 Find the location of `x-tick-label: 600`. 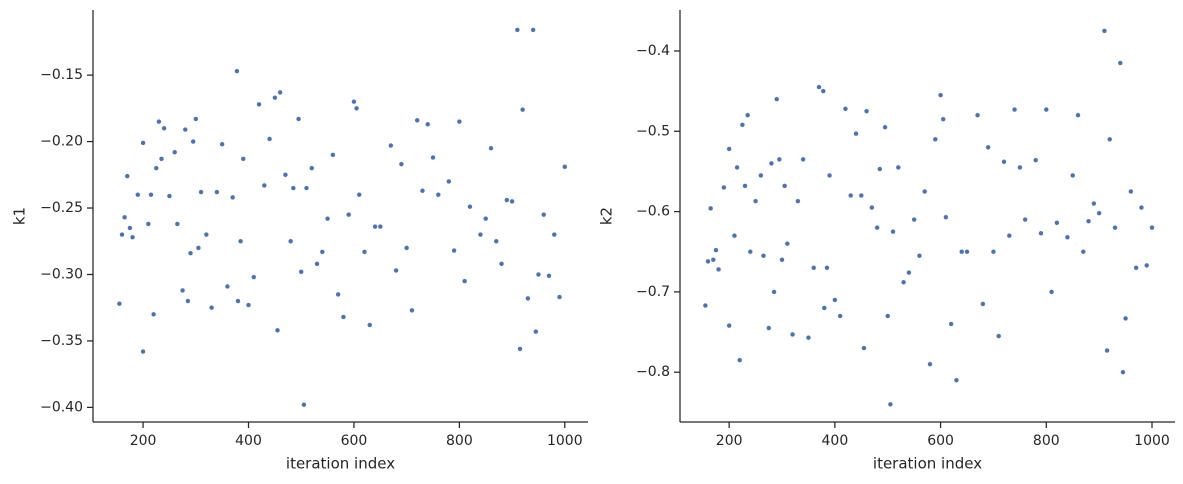

x-tick-label: 600 is located at coordinates (940, 441).